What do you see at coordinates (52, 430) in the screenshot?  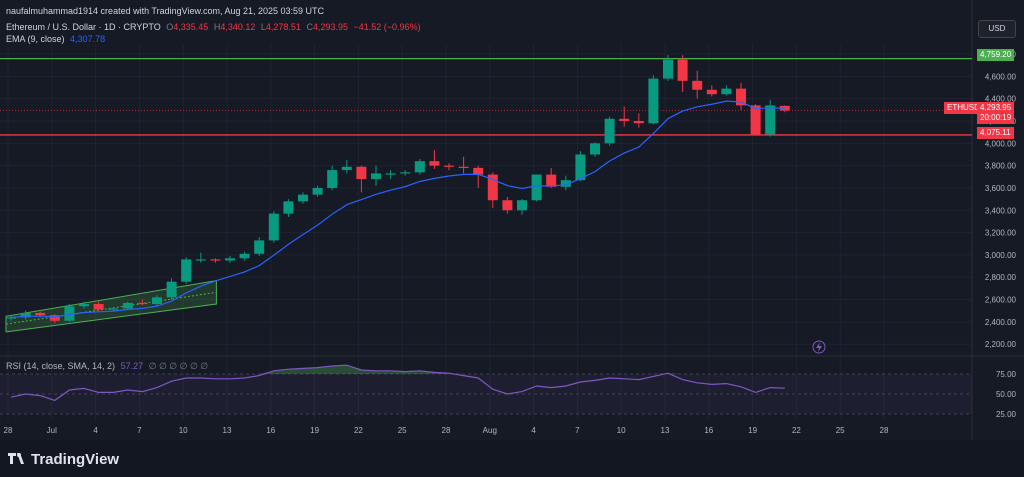 I see `time-tick-label: Jul` at bounding box center [52, 430].